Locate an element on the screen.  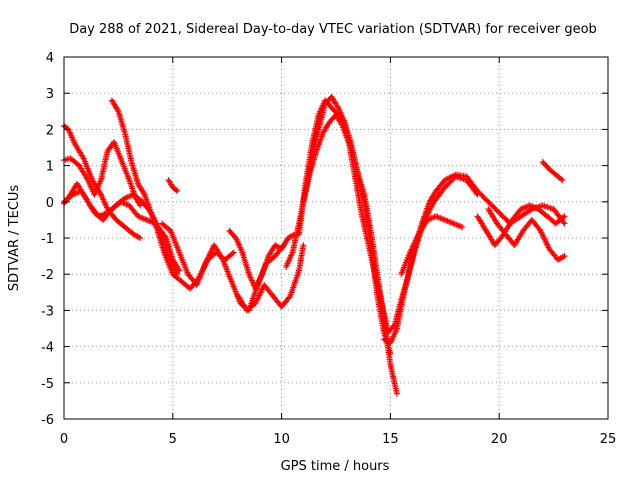
x-tick-label: 20 is located at coordinates (499, 439).